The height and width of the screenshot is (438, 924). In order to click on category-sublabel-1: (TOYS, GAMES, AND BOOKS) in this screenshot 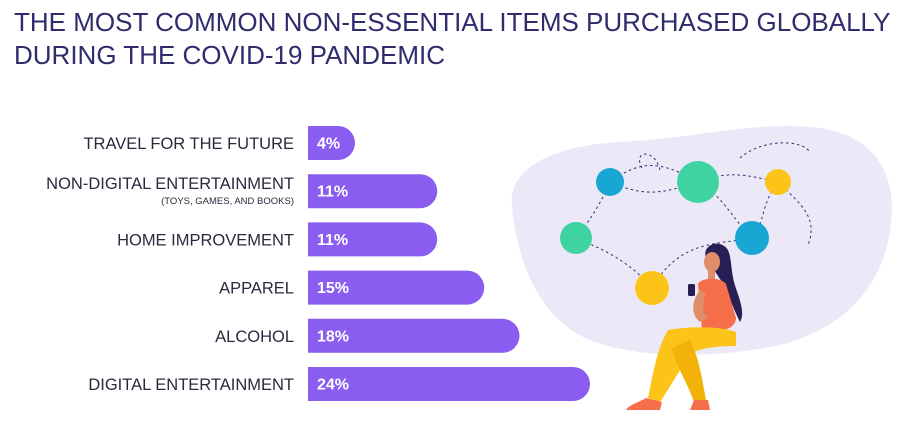, I will do `click(227, 201)`.